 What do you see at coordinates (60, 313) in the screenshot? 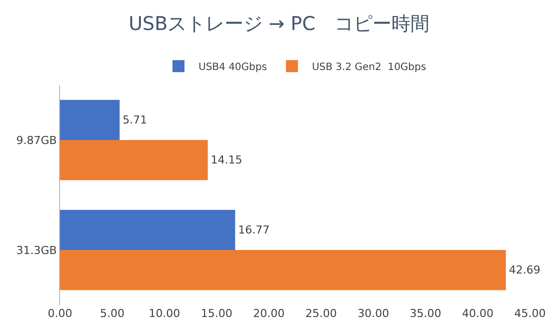
I see `x-tick-label: 0.00` at bounding box center [60, 313].